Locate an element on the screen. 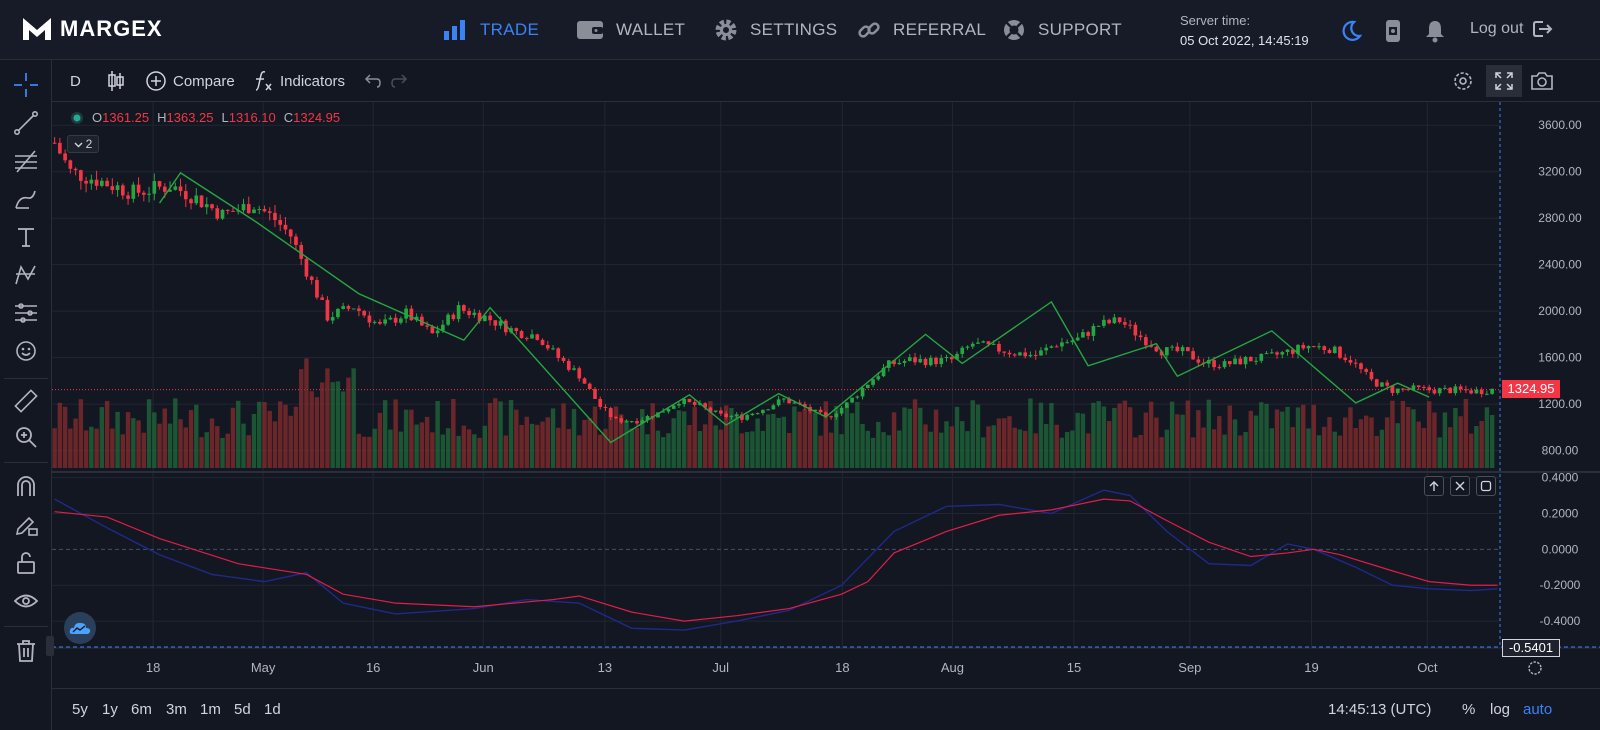  mobile-phone-icon is located at coordinates (1393, 31).